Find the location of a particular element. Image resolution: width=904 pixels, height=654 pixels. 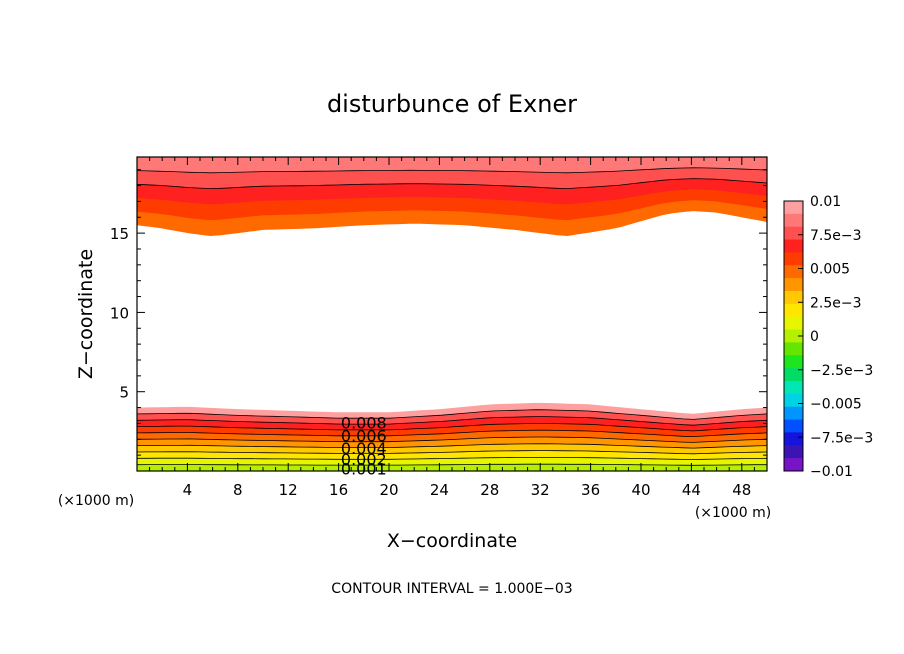

colorbar-tick-label: −2.5e−3 is located at coordinates (841, 371).